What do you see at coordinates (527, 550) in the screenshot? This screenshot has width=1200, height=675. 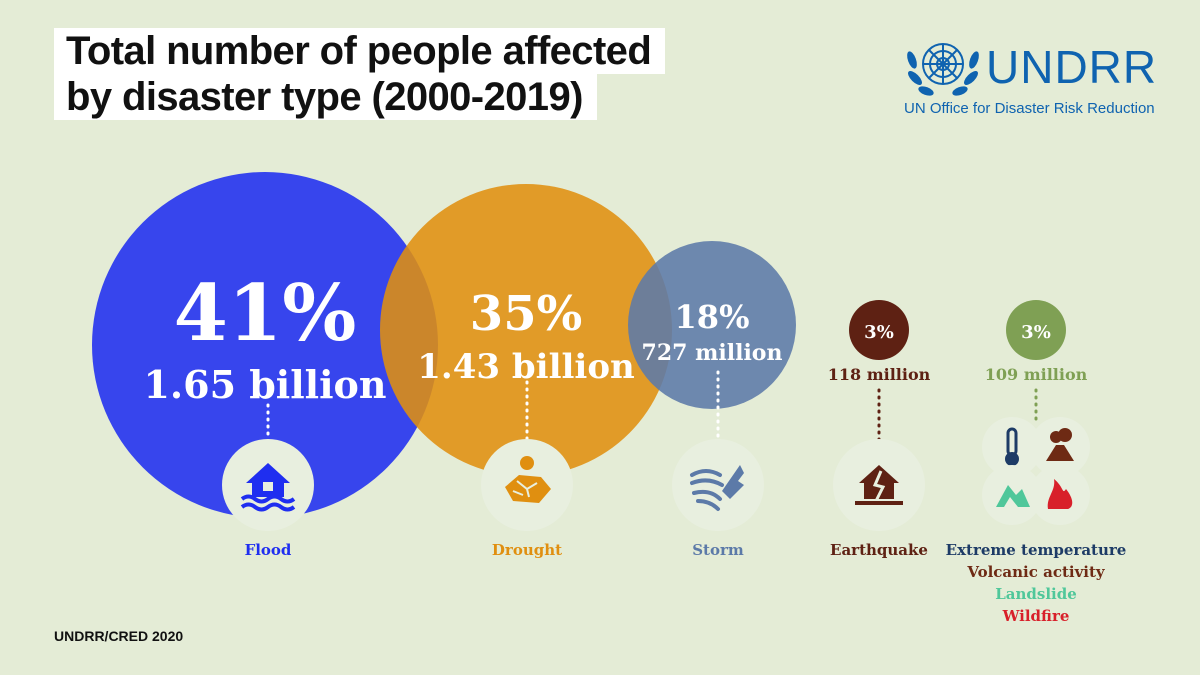 I see `category-label-drought: Drought` at bounding box center [527, 550].